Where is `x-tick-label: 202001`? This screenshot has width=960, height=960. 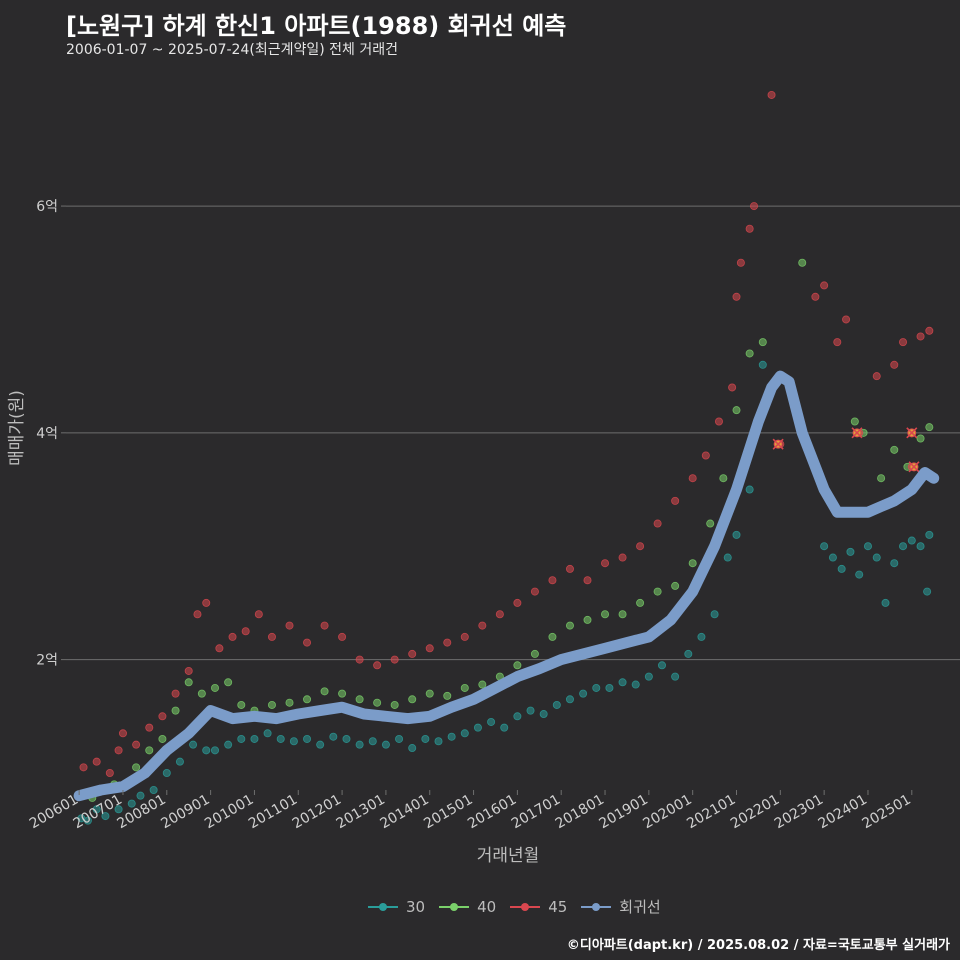 x-tick-label: 202001 is located at coordinates (667, 812).